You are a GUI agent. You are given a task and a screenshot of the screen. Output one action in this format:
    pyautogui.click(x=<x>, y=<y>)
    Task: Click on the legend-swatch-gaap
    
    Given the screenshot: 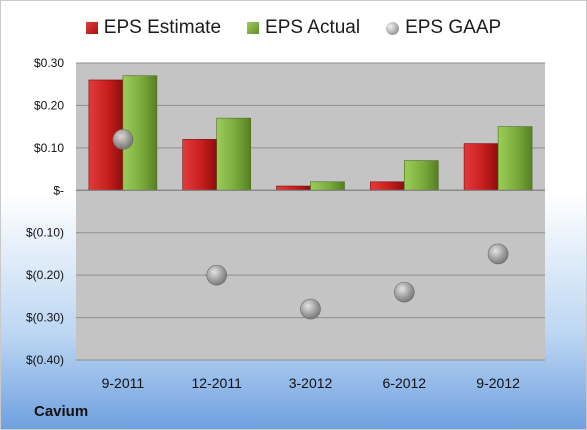 What is the action you would take?
    pyautogui.click(x=393, y=28)
    